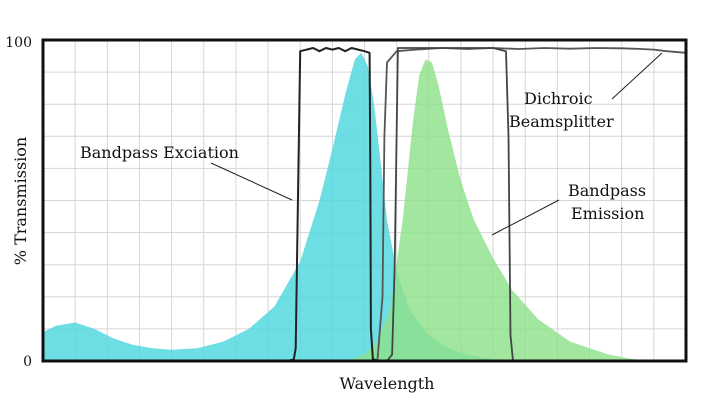 This screenshot has width=725, height=400. Describe the element at coordinates (18, 43) in the screenshot. I see `y-tick-label-top: 100` at that location.